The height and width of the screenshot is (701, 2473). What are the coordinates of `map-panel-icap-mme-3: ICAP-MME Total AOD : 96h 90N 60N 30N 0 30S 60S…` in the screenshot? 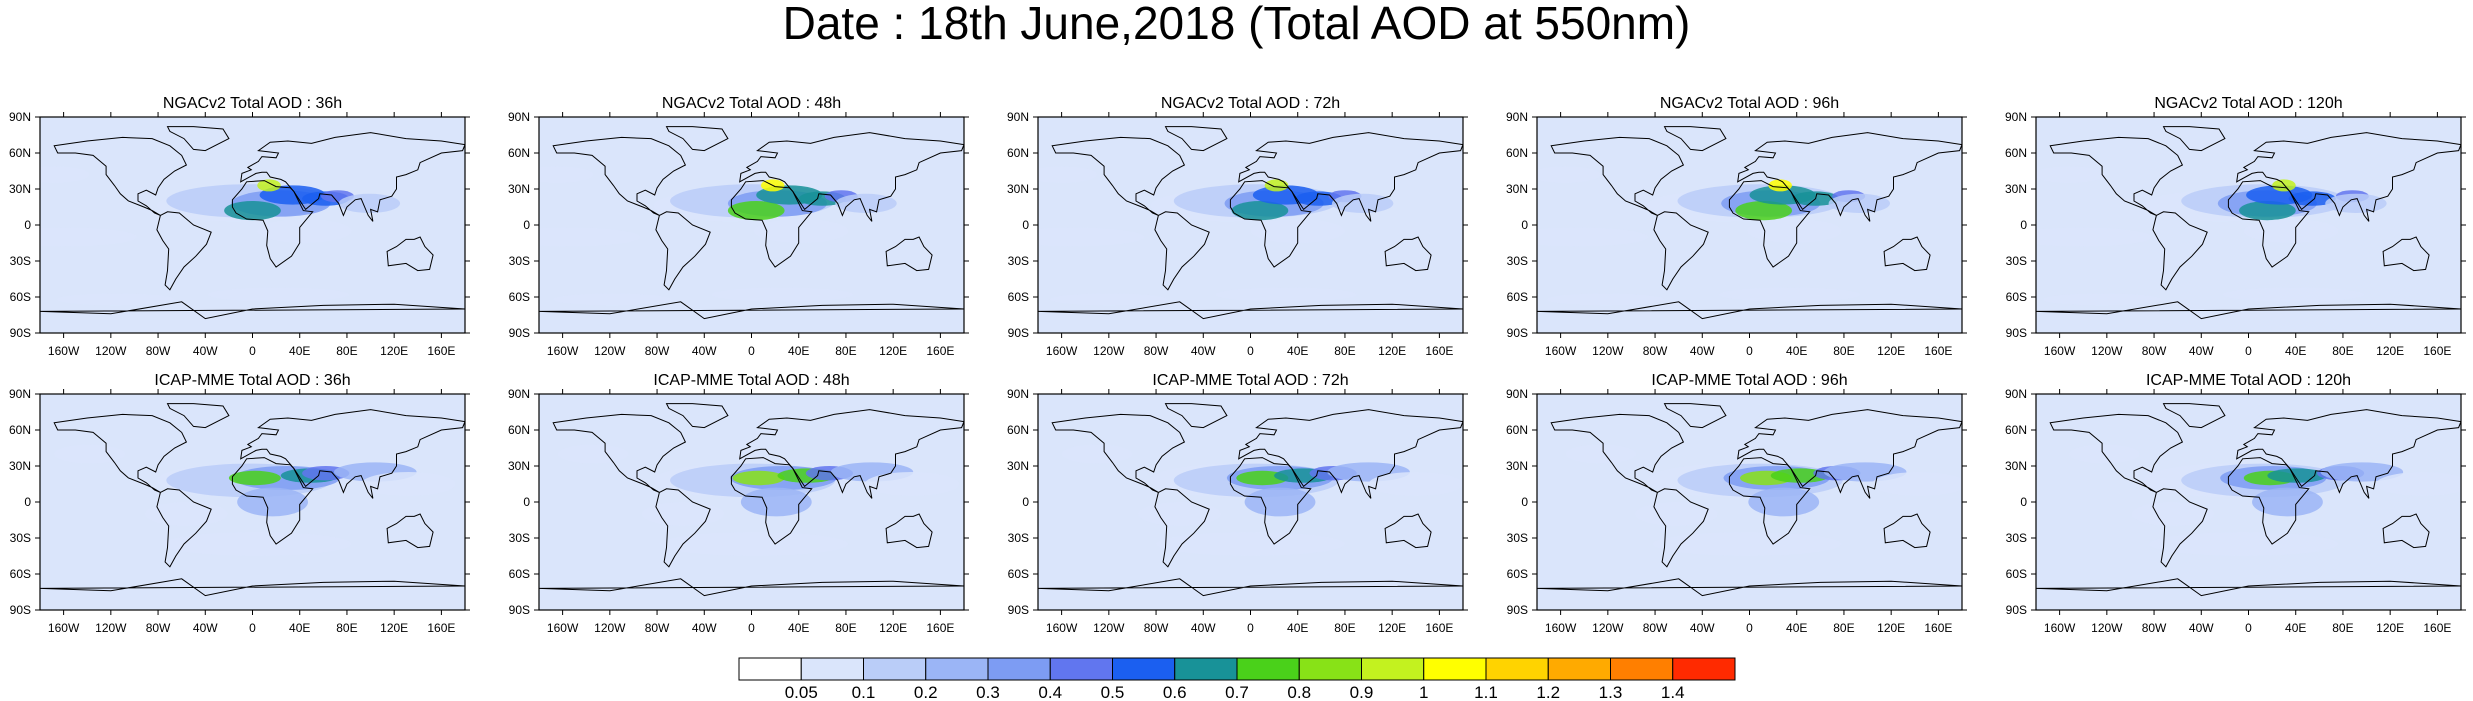 It's located at (1736, 503).